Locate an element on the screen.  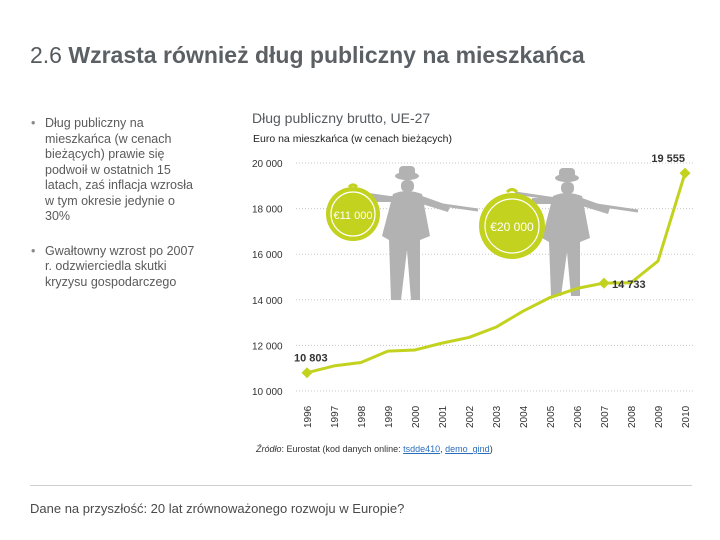
y-tick-label: 20 000 is located at coordinates (267, 164).